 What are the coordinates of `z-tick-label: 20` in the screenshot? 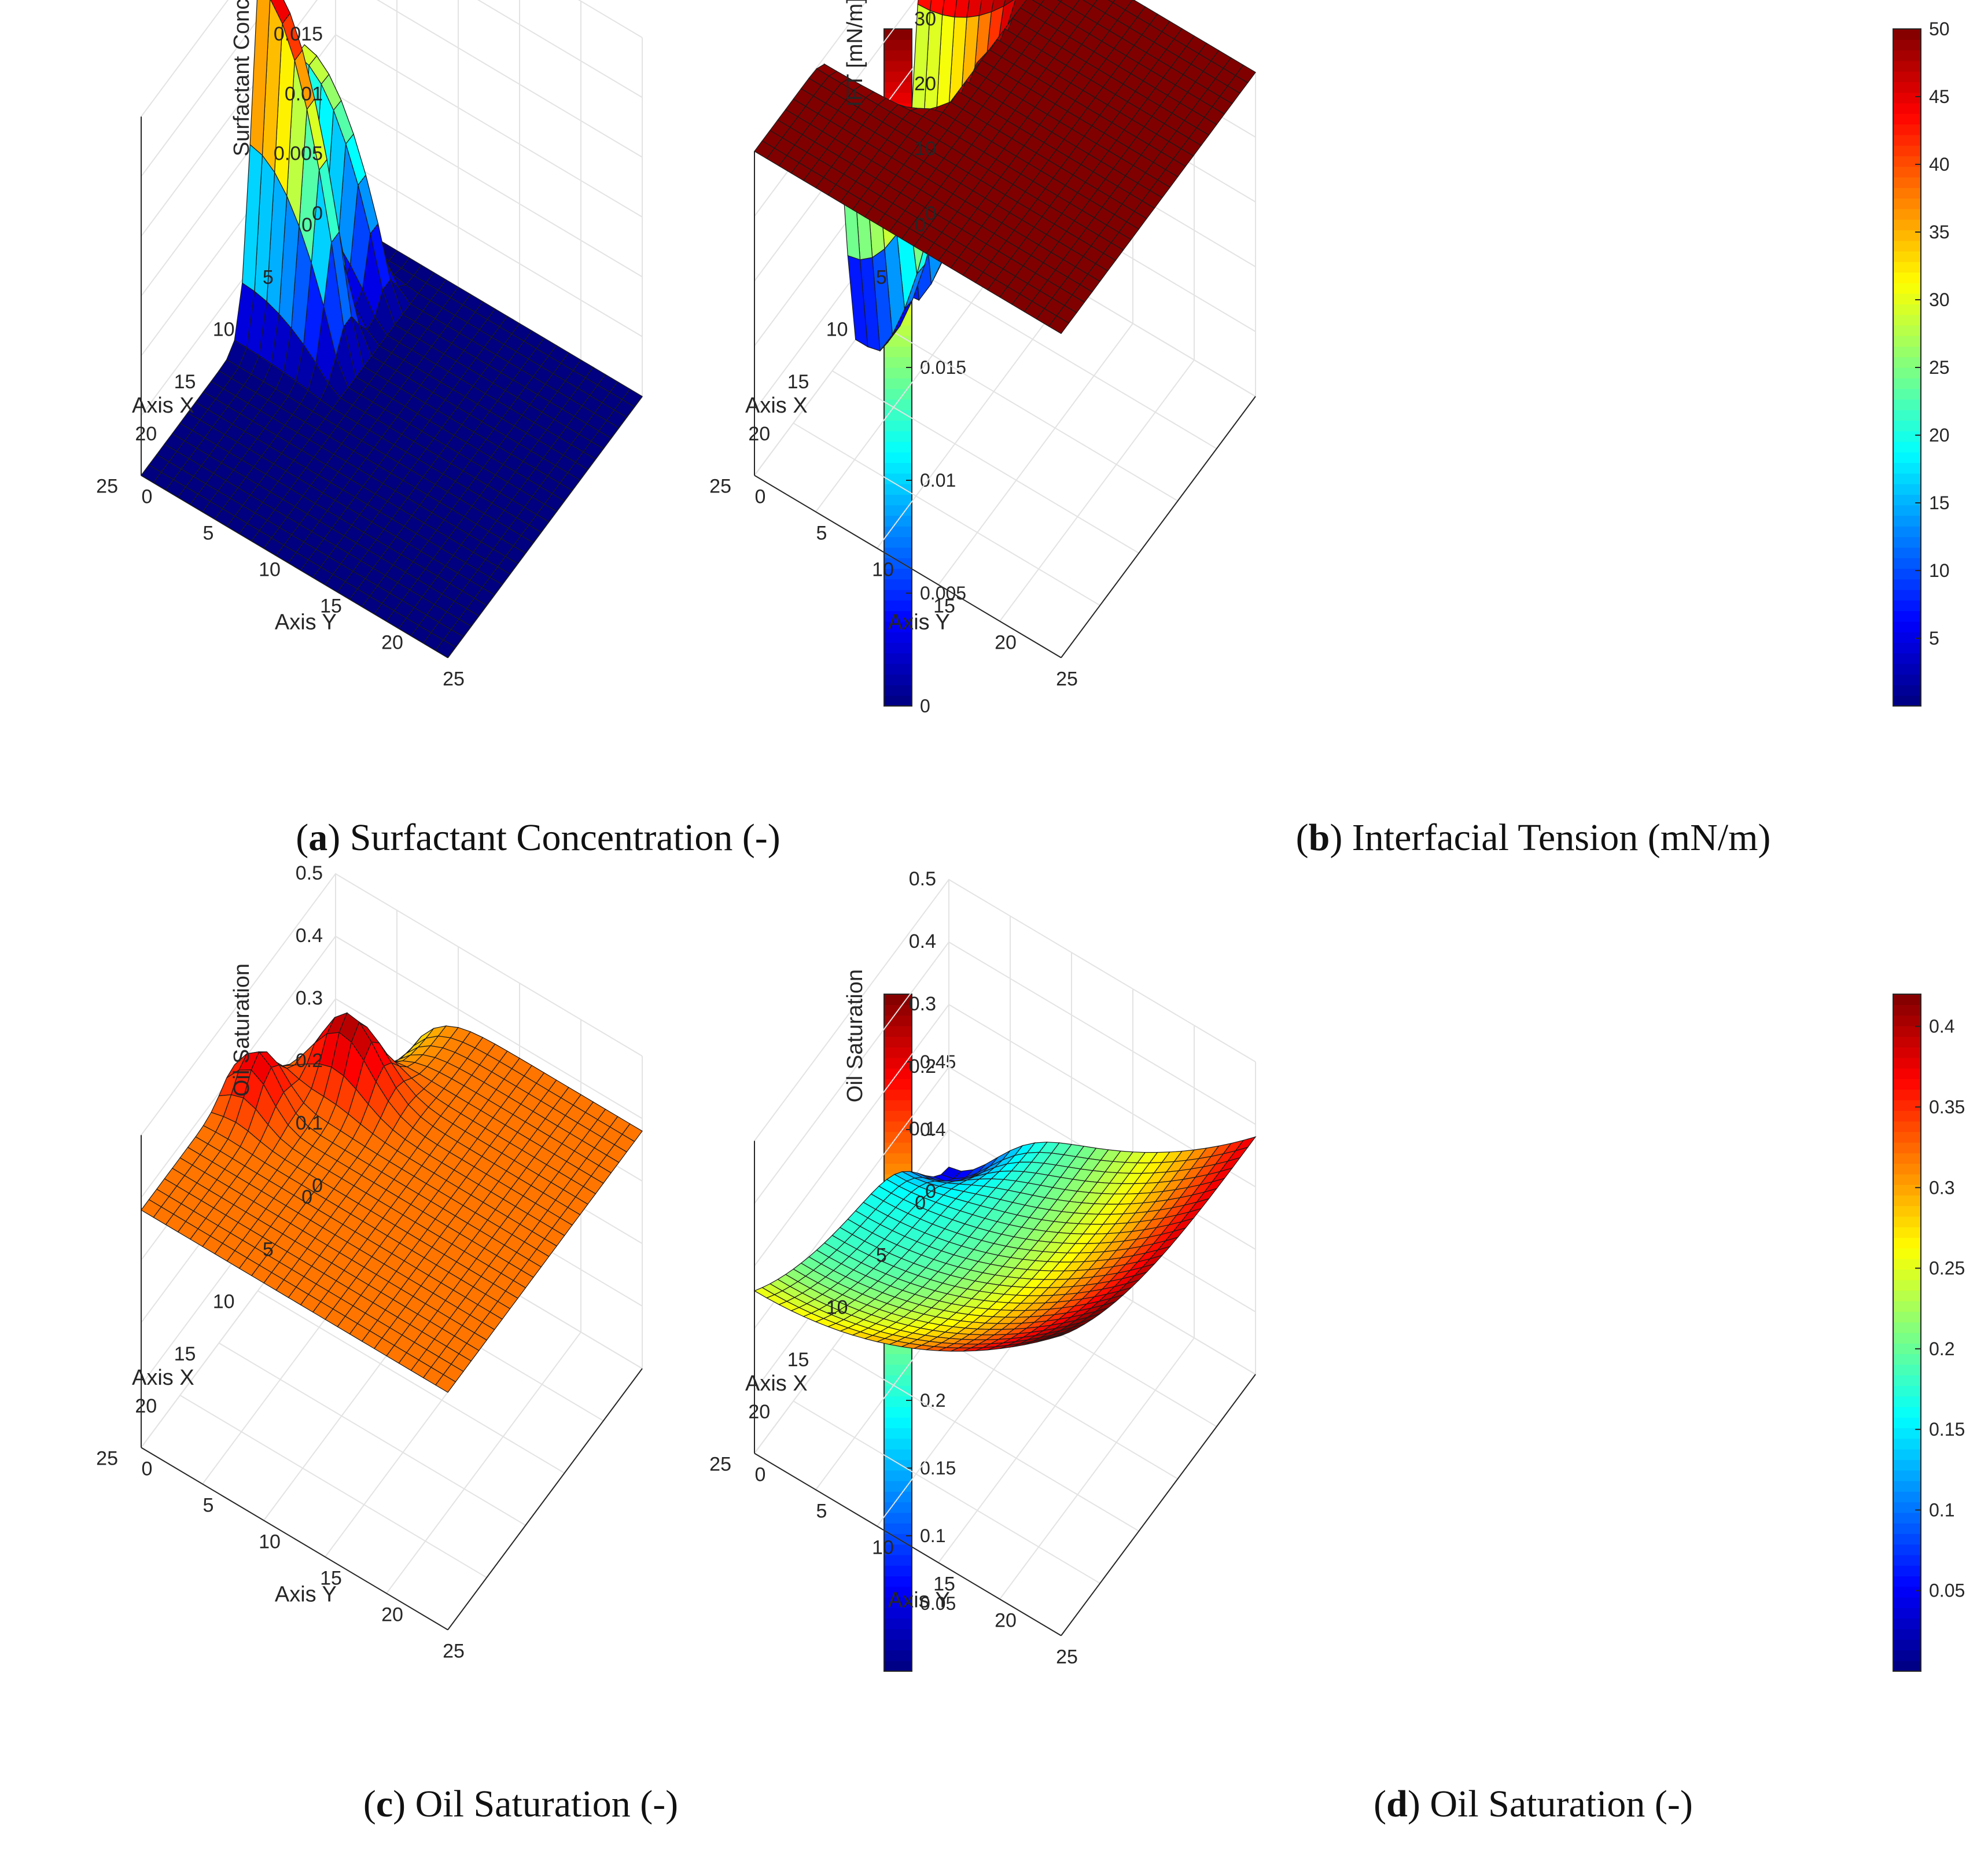 It's located at (925, 84).